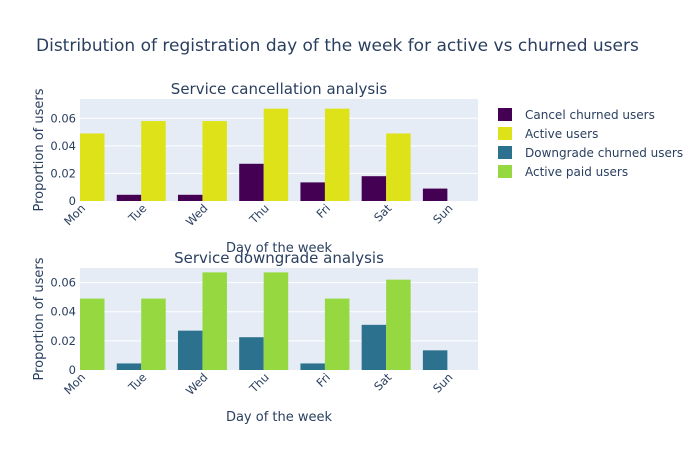 The width and height of the screenshot is (700, 450). I want to click on downgrade-x-axis-title: Day of the week, so click(279, 417).